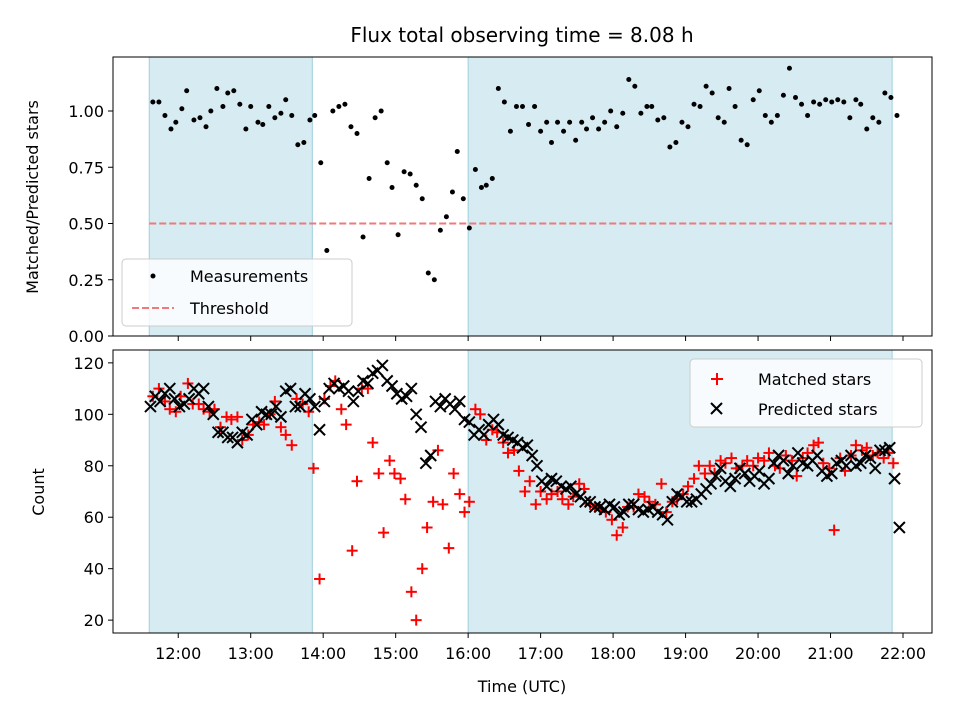  I want to click on xtick-label: 13:00, so click(251, 653).